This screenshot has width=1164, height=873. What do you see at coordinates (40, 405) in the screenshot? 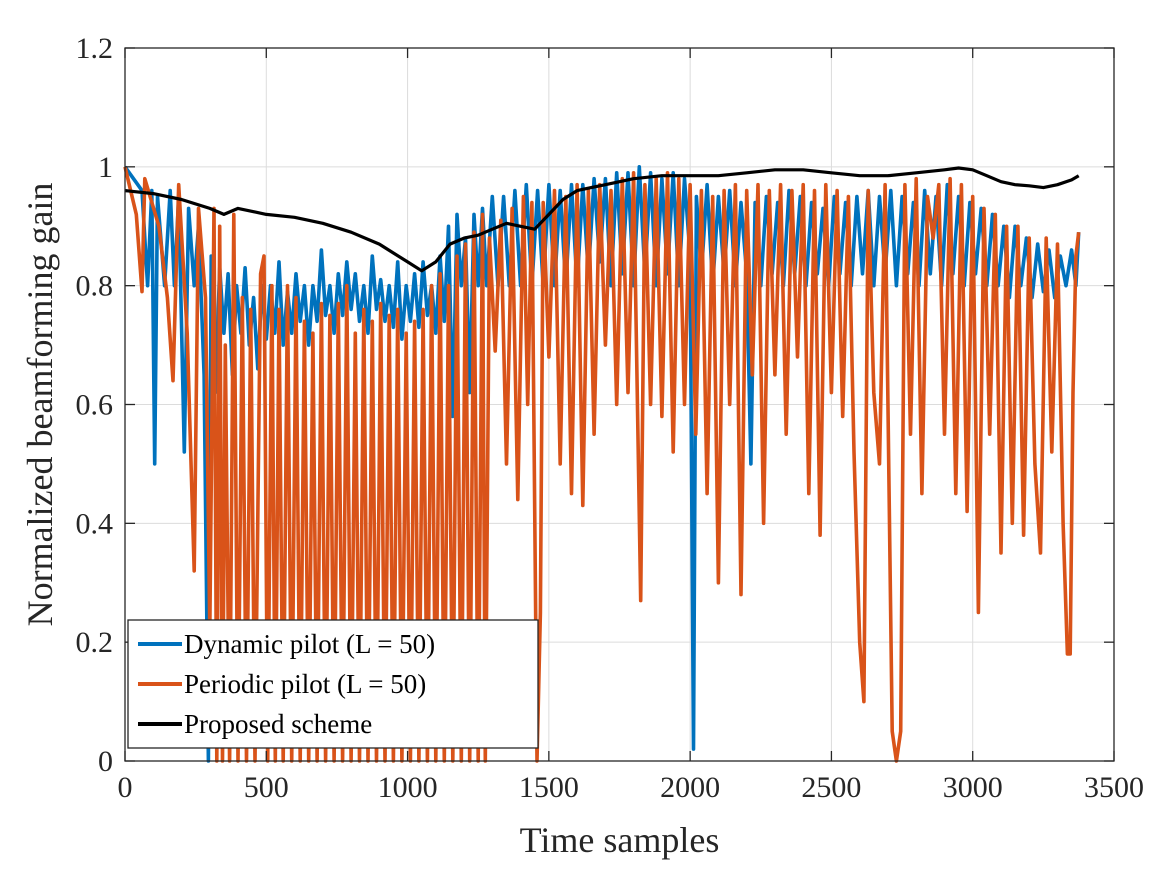
I see `y-axis-label: Normalized beamforming gain` at bounding box center [40, 405].